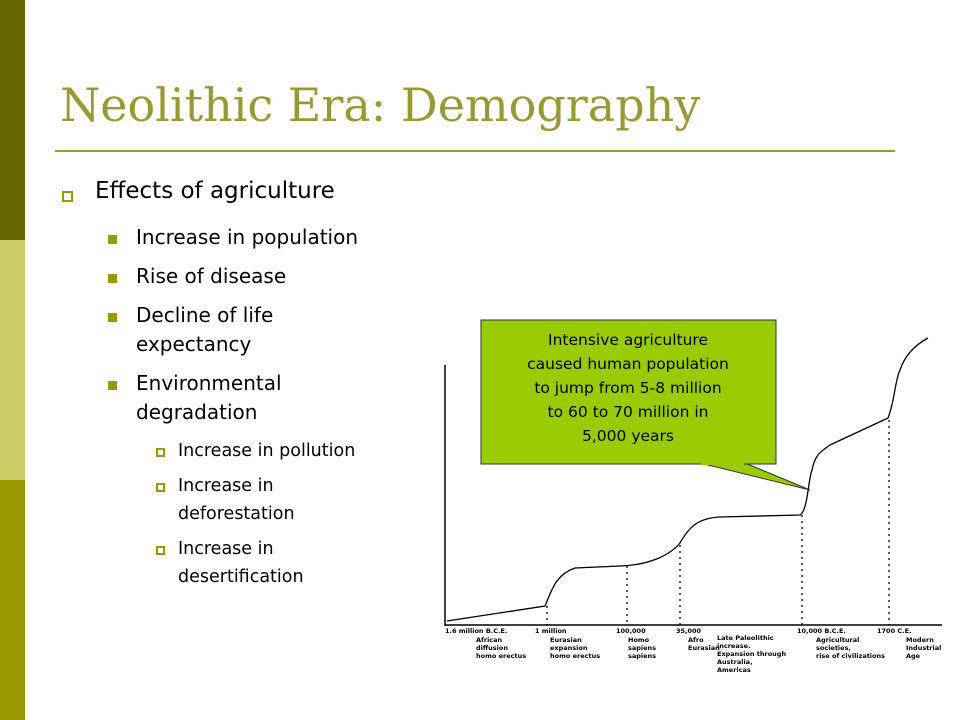 The height and width of the screenshot is (720, 960). Describe the element at coordinates (821, 631) in the screenshot. I see `timeline-date: 10,000 B.C.E.` at that location.